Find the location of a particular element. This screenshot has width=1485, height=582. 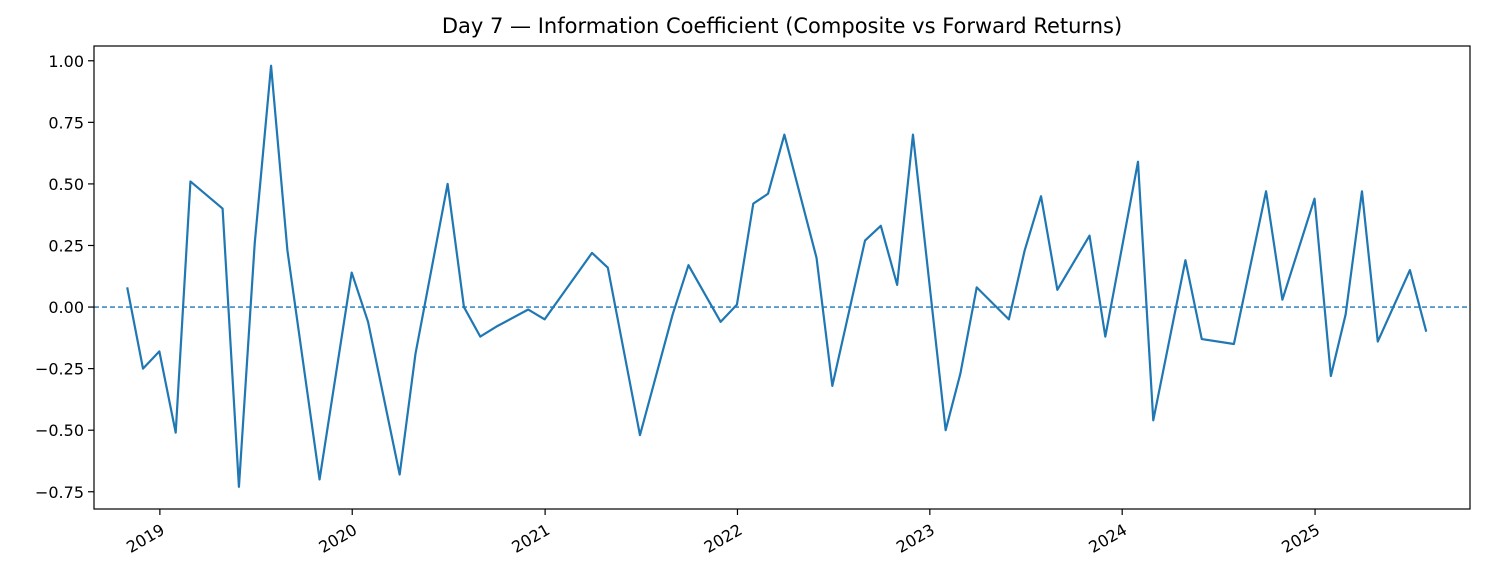

y-tick-label: 0.25 is located at coordinates (66, 245).